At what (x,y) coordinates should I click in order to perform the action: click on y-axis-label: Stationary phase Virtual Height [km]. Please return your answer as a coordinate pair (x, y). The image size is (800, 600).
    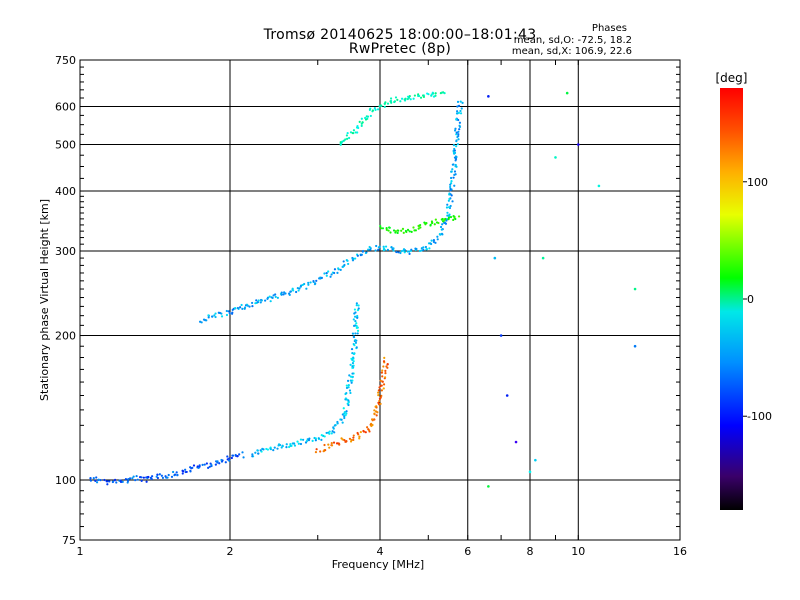
    Looking at the image, I should click on (44, 300).